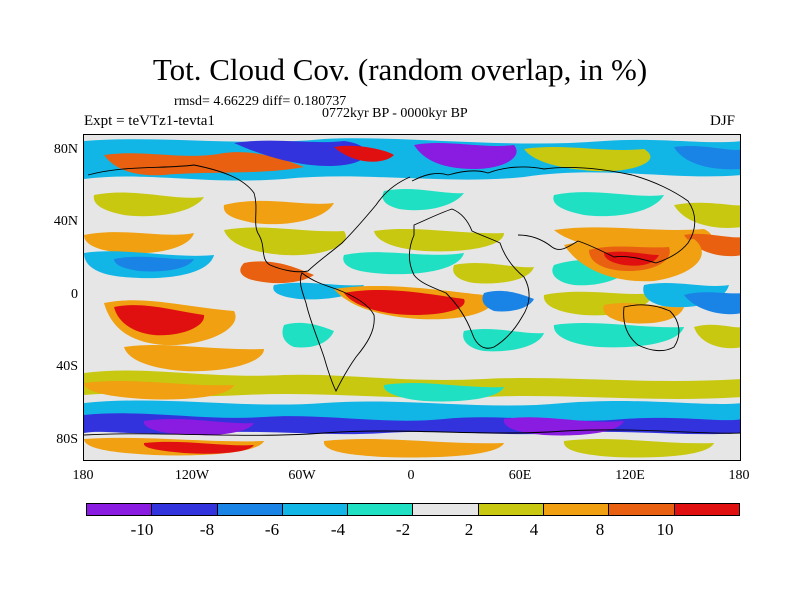  I want to click on lon-tick-label: 60W, so click(302, 475).